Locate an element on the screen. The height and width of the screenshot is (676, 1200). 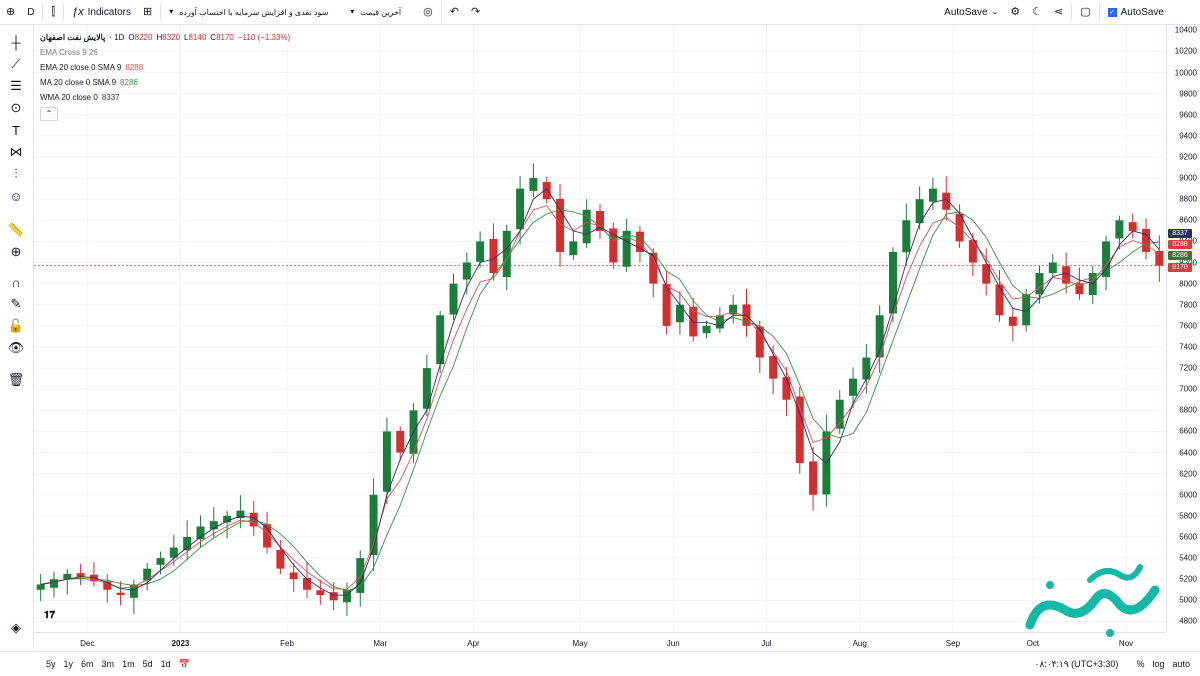
autosave-dropdown: AutoSave ⌄ is located at coordinates (971, 12).